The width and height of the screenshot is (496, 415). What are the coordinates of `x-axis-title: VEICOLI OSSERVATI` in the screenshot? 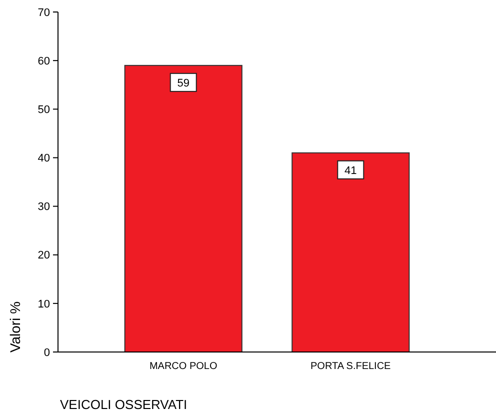 It's located at (124, 404).